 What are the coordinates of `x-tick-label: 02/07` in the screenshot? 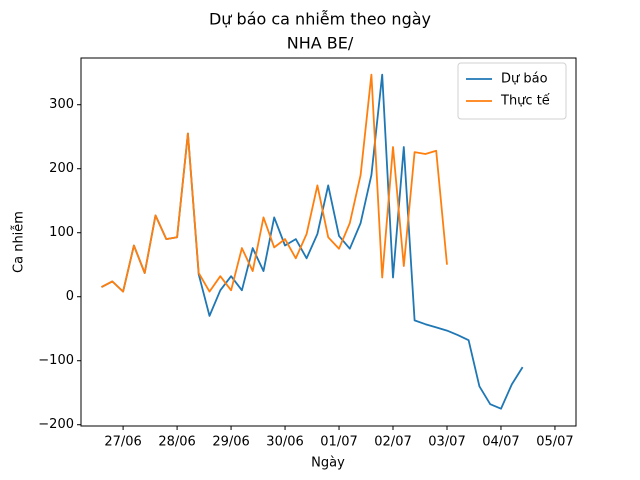 It's located at (392, 442).